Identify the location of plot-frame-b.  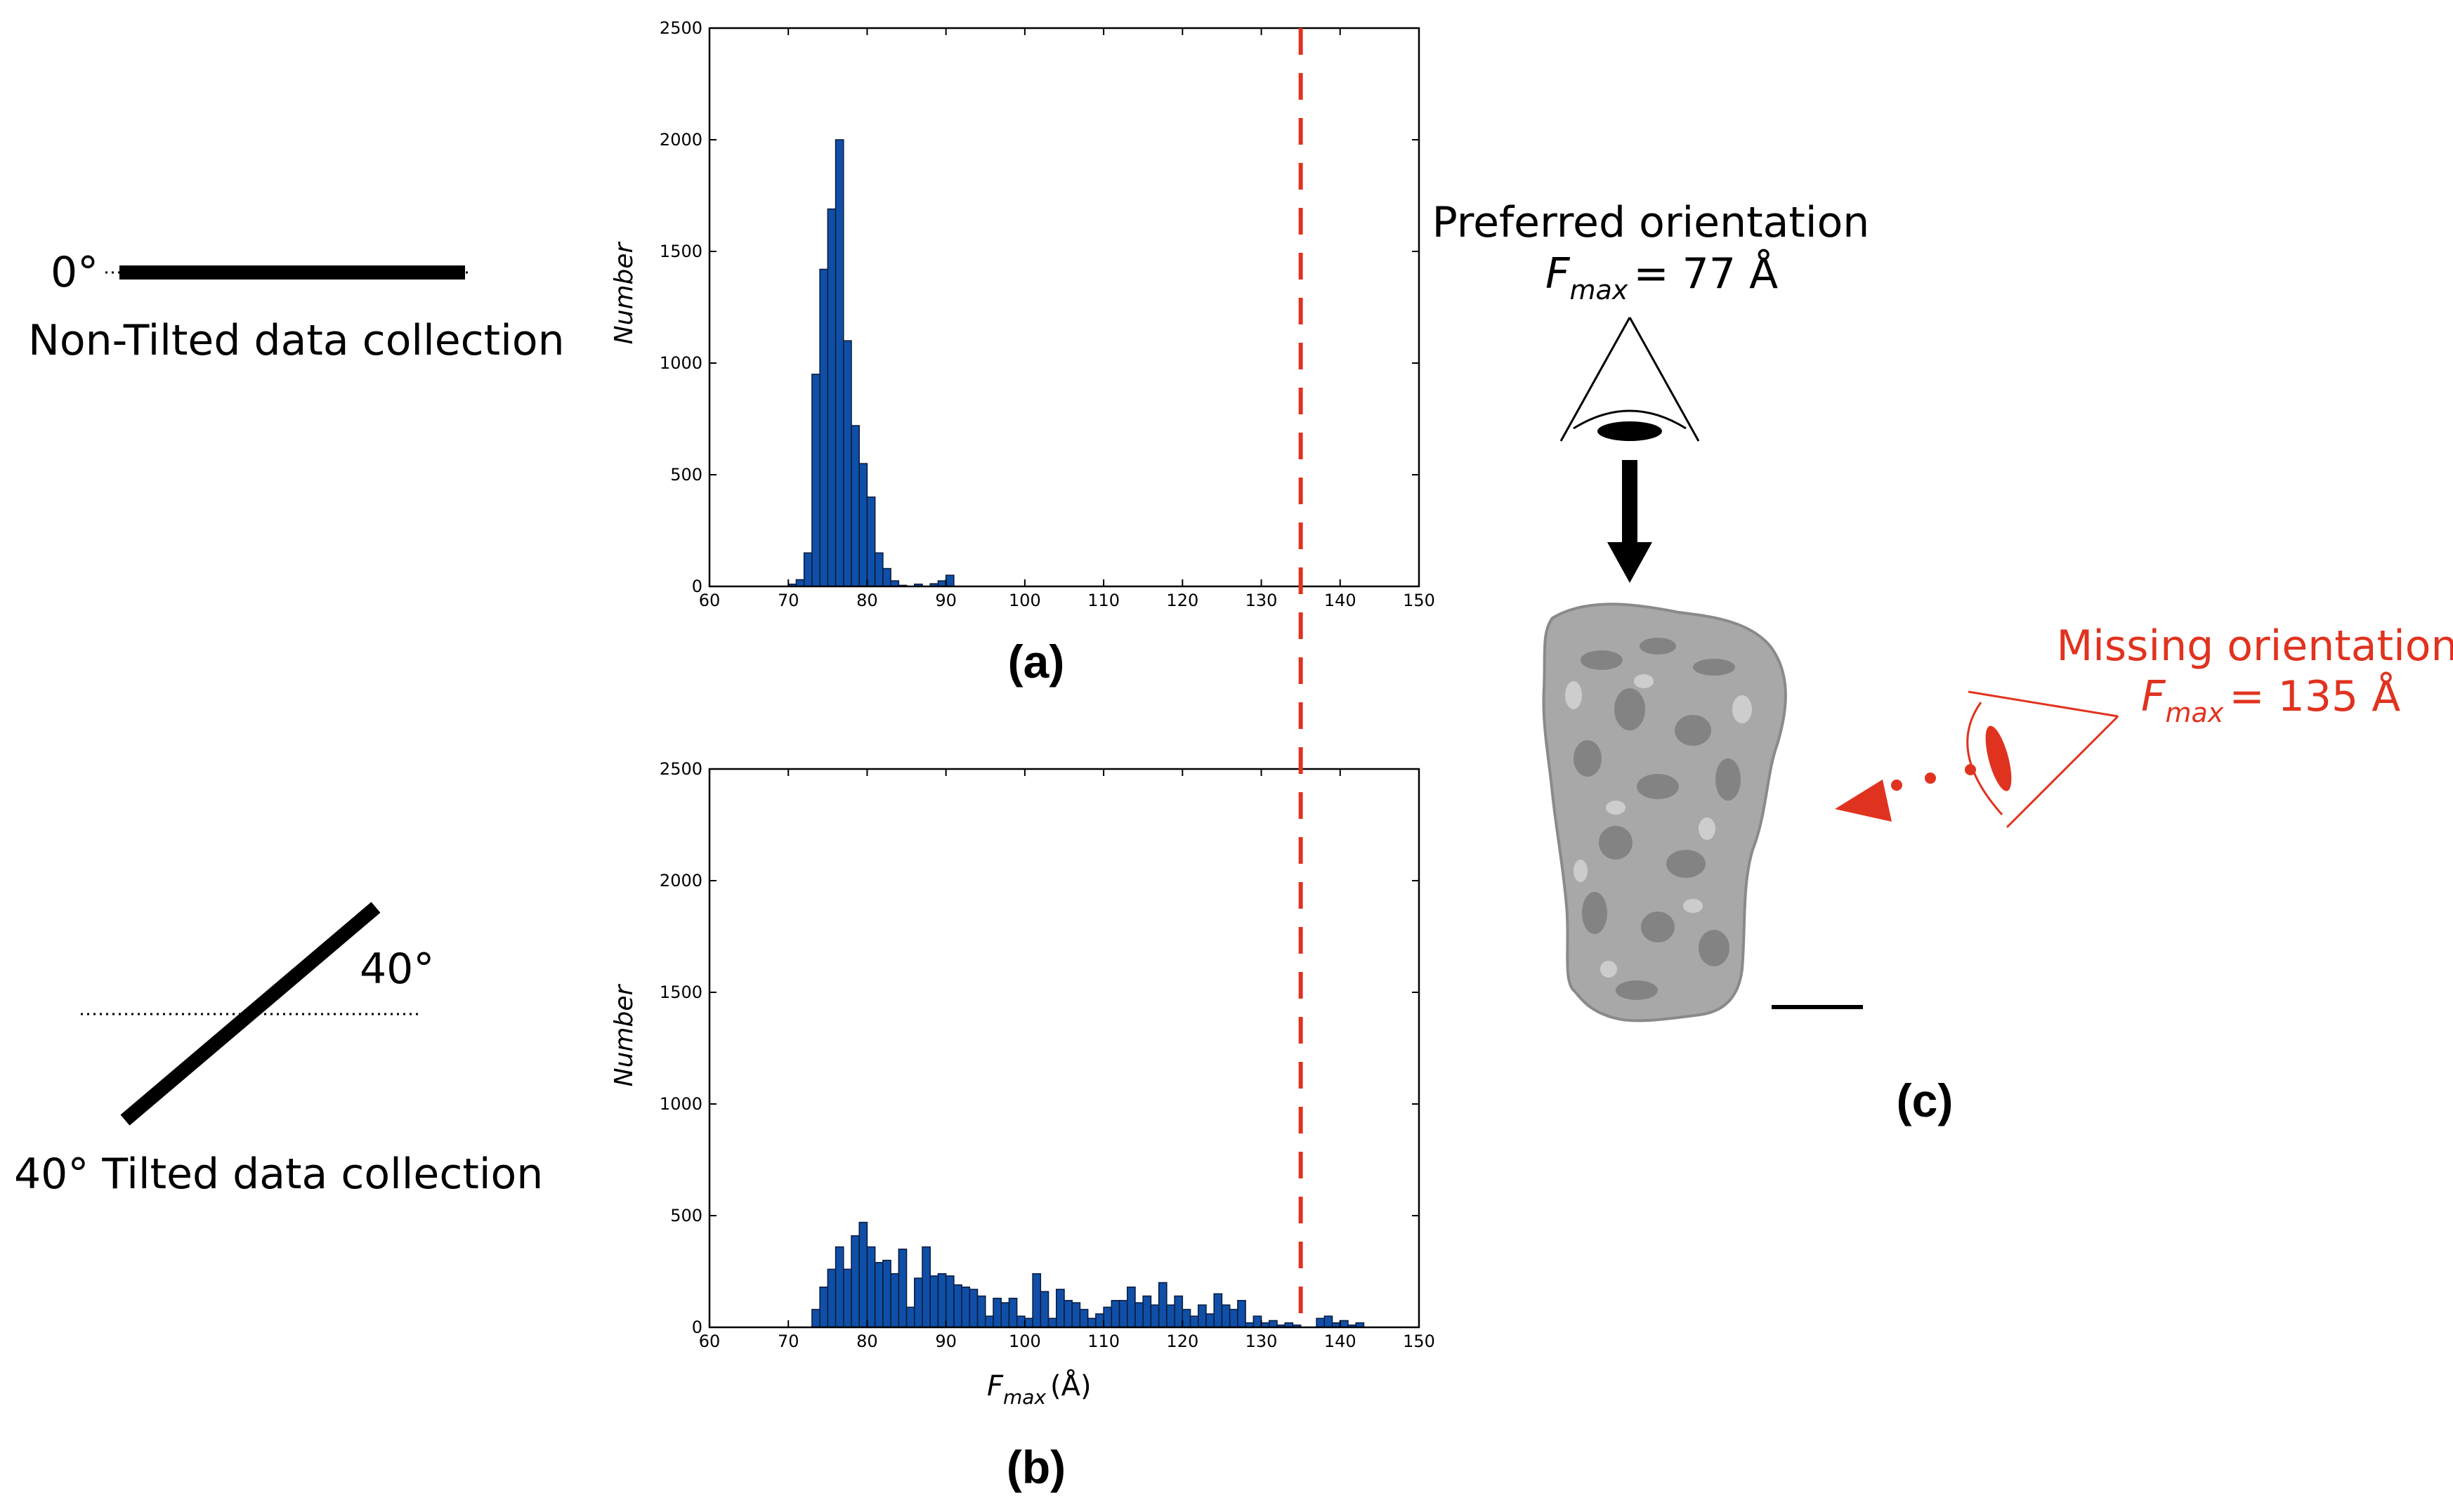
(1064, 1048).